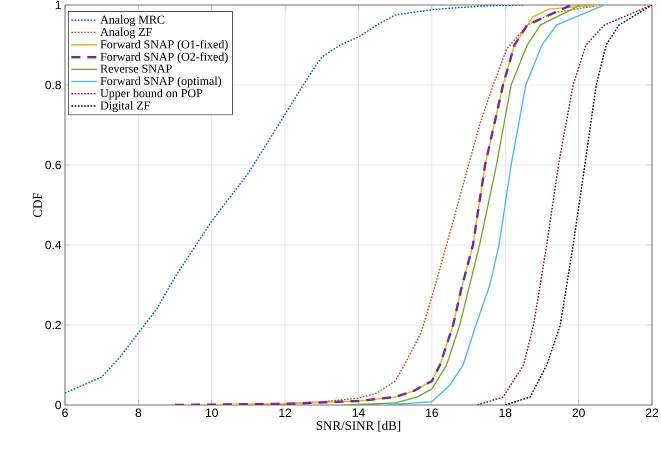 The width and height of the screenshot is (661, 464). I want to click on x-tick-label: 16, so click(432, 412).